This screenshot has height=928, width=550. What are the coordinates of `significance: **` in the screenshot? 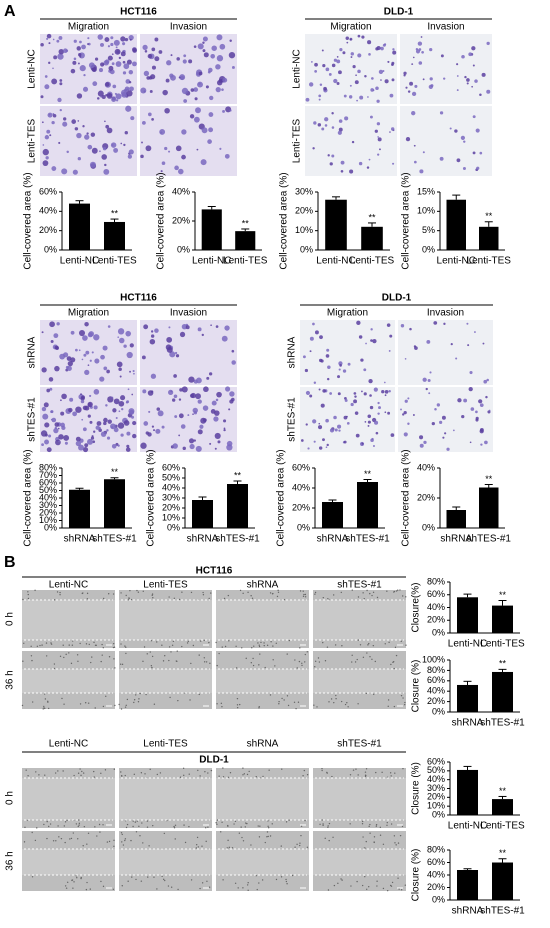 It's located at (115, 472).